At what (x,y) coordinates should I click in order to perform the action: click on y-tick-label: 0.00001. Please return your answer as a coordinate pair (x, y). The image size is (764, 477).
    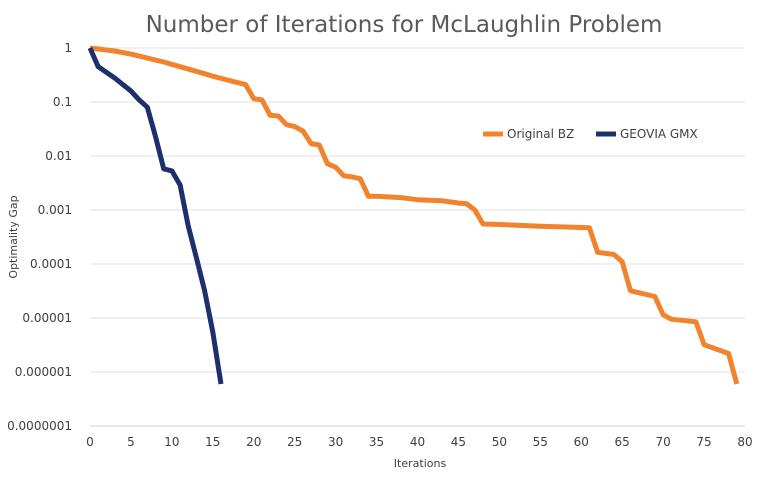
    Looking at the image, I should click on (47, 318).